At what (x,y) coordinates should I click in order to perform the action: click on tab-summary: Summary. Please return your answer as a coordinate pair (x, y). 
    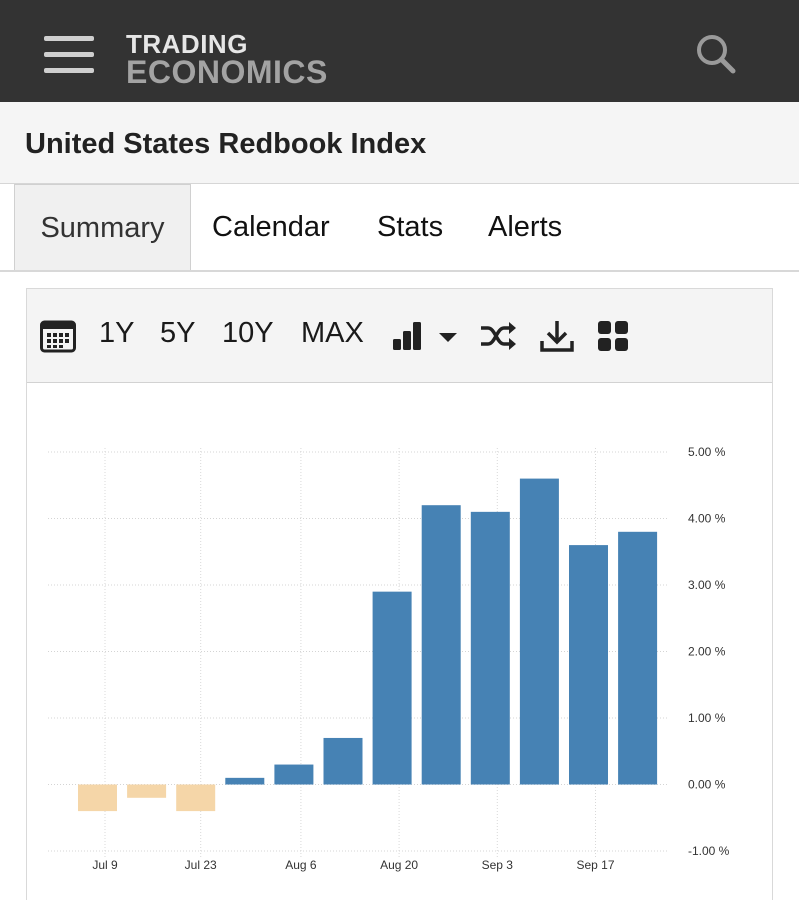
    Looking at the image, I should click on (102, 227).